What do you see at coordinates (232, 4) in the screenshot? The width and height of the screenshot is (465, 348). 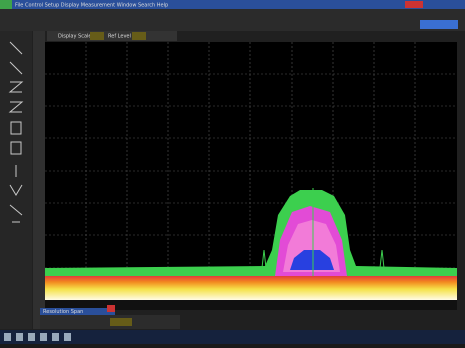 I see `title-bar` at bounding box center [232, 4].